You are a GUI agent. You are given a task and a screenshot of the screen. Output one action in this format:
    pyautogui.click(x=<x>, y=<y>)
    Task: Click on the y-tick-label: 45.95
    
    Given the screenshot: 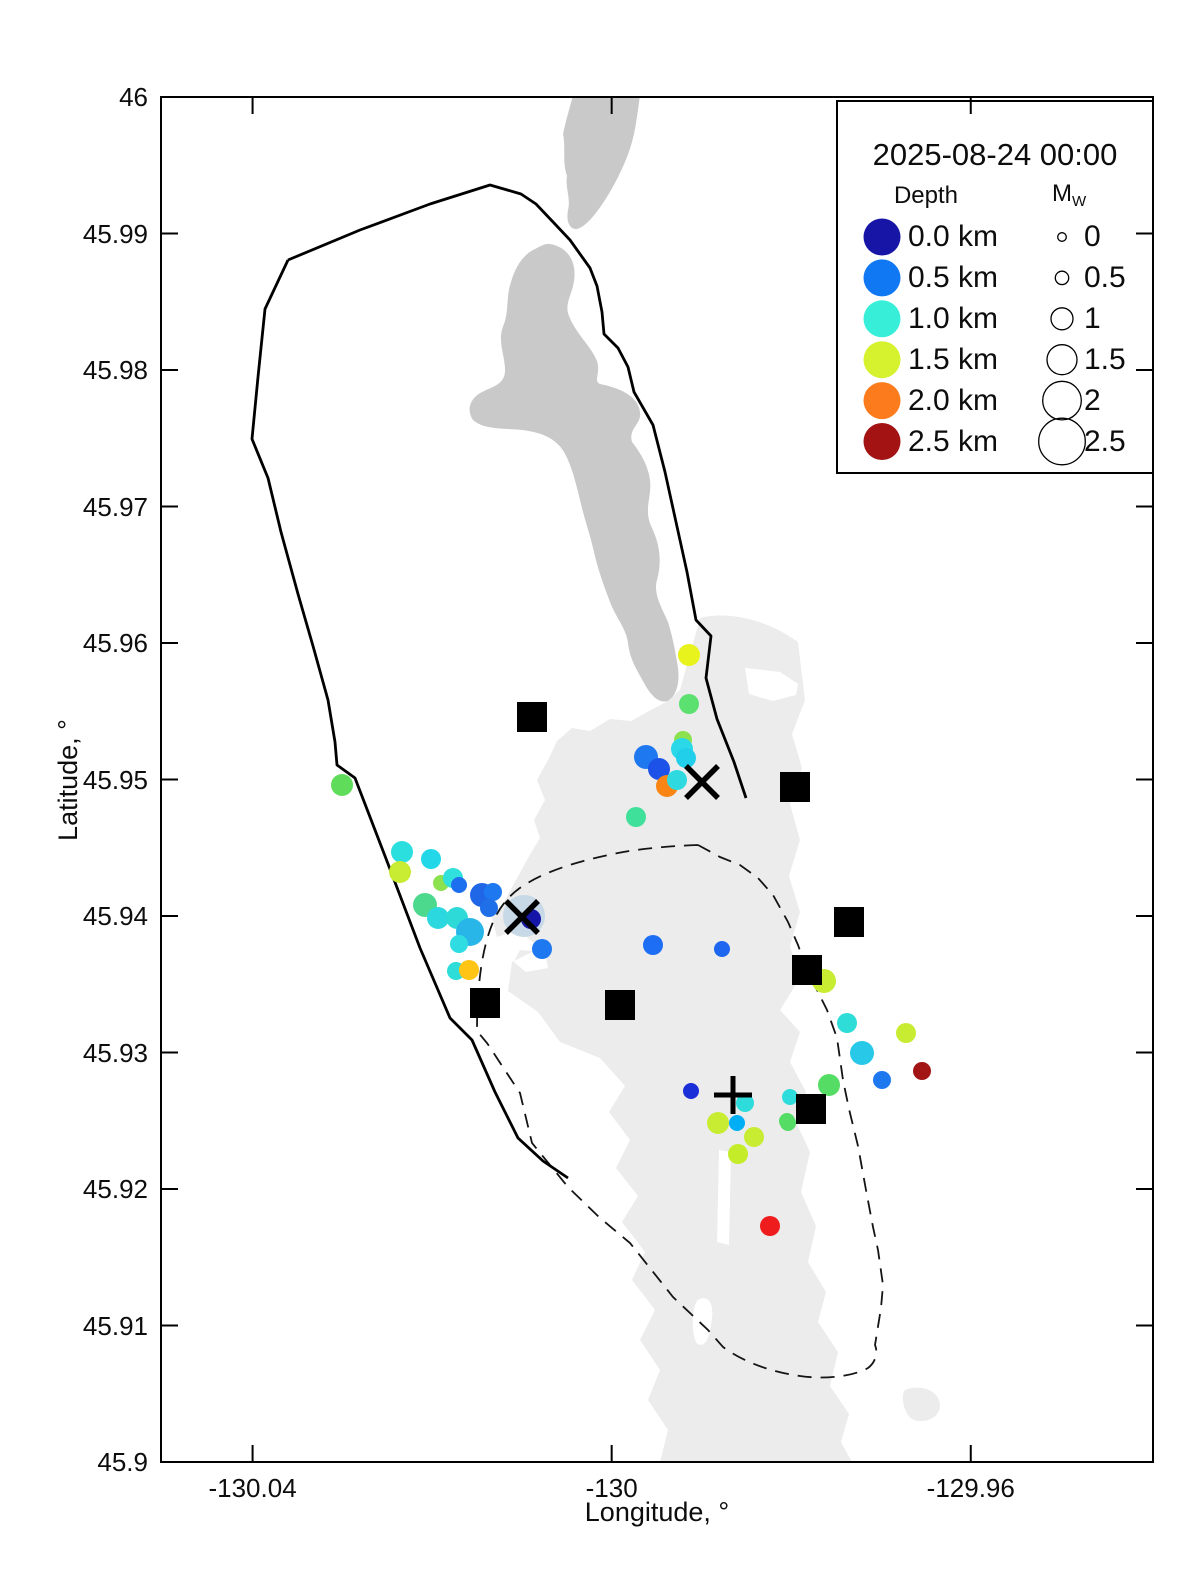 What is the action you would take?
    pyautogui.click(x=115, y=779)
    